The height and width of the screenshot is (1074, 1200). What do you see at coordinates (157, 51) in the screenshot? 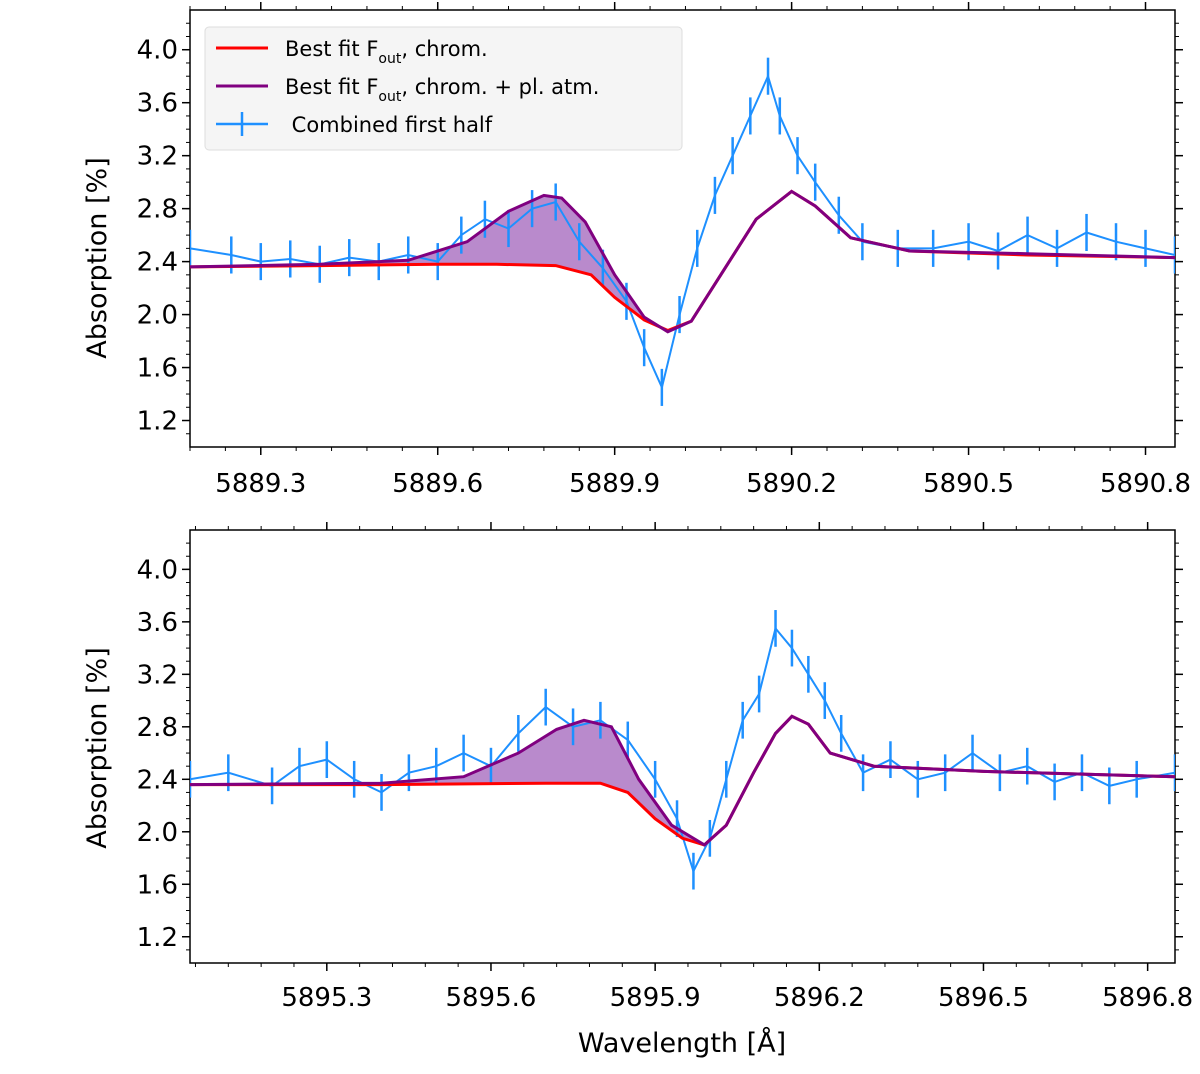
I see `top-y-tick-label: 4.0` at bounding box center [157, 51].